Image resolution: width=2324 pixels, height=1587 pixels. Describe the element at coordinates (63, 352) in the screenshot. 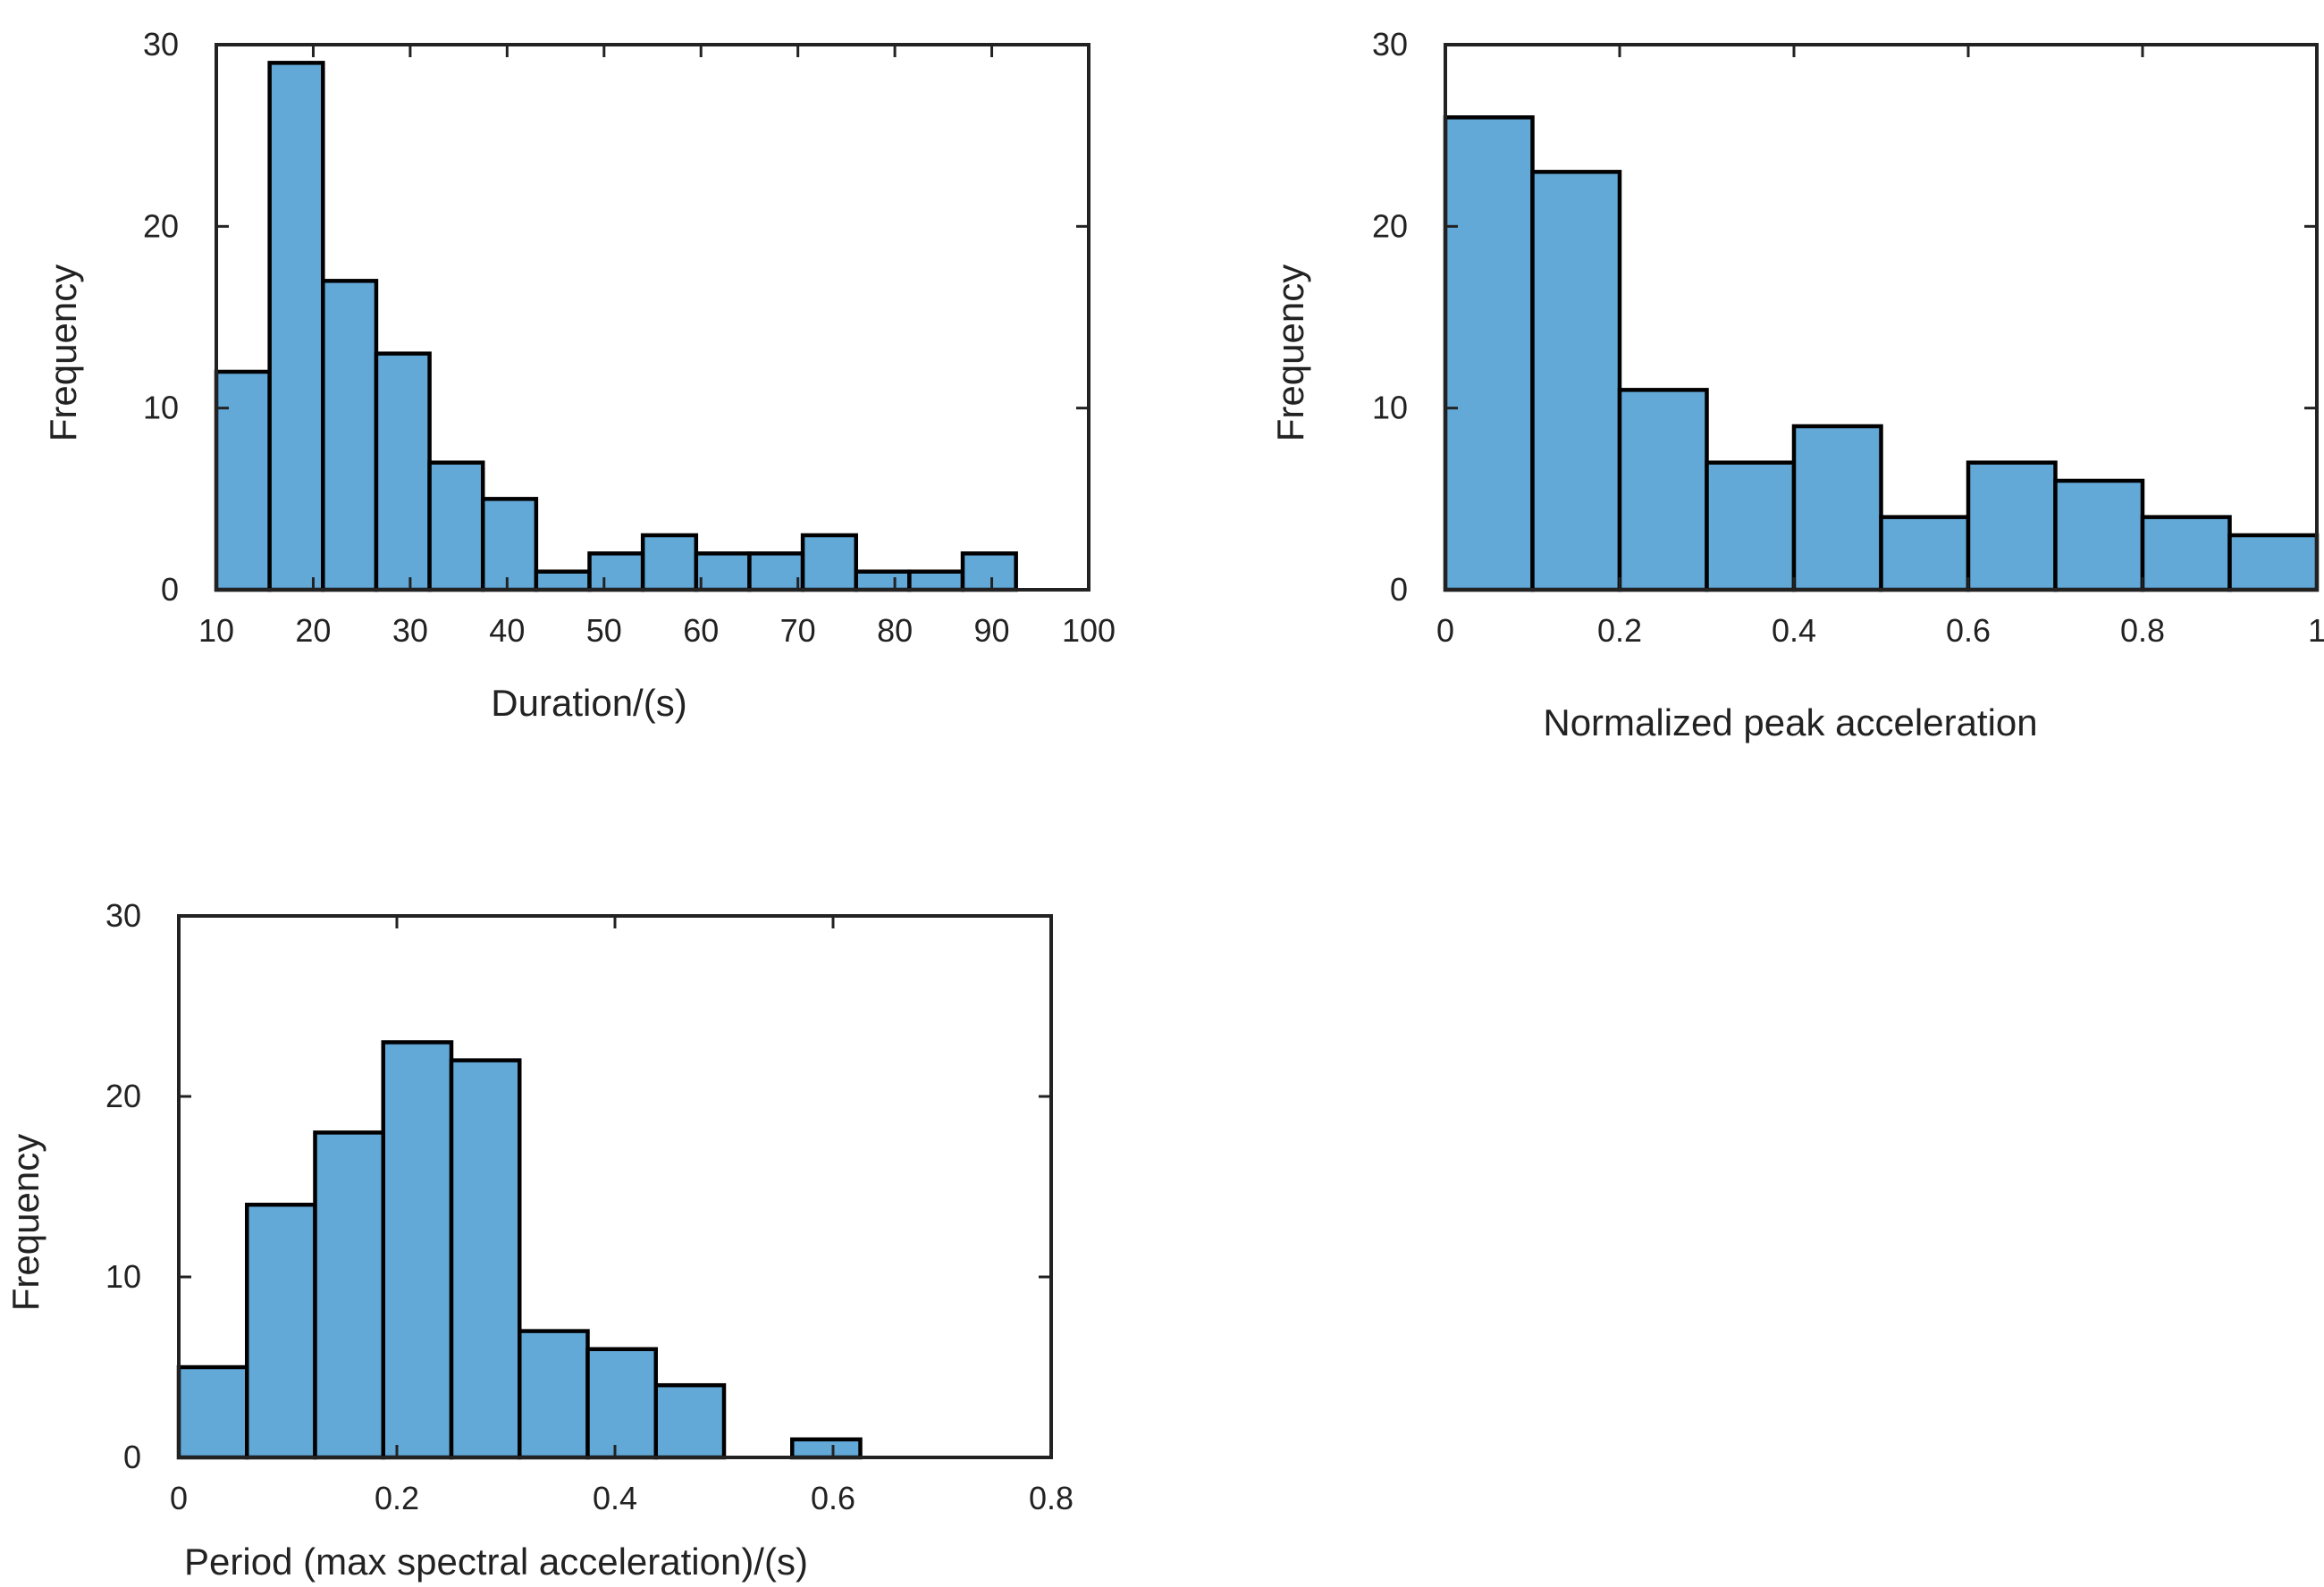

I see `duration-y-axis-label: Frequency` at that location.